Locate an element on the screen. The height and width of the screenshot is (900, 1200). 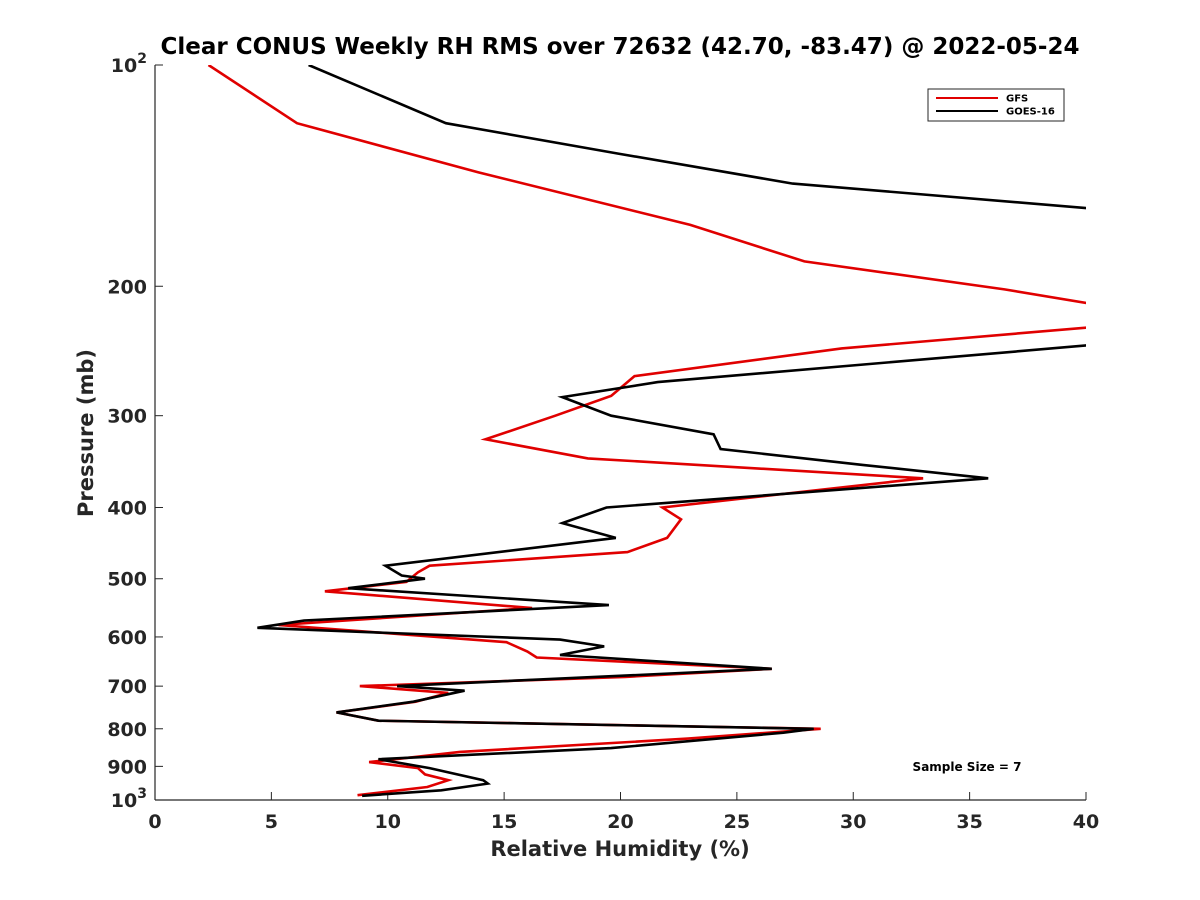
y-tick-label: 10³ is located at coordinates (129, 799).